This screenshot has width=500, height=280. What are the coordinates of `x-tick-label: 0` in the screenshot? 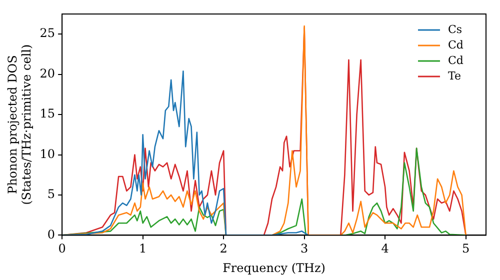 It's located at (62, 249).